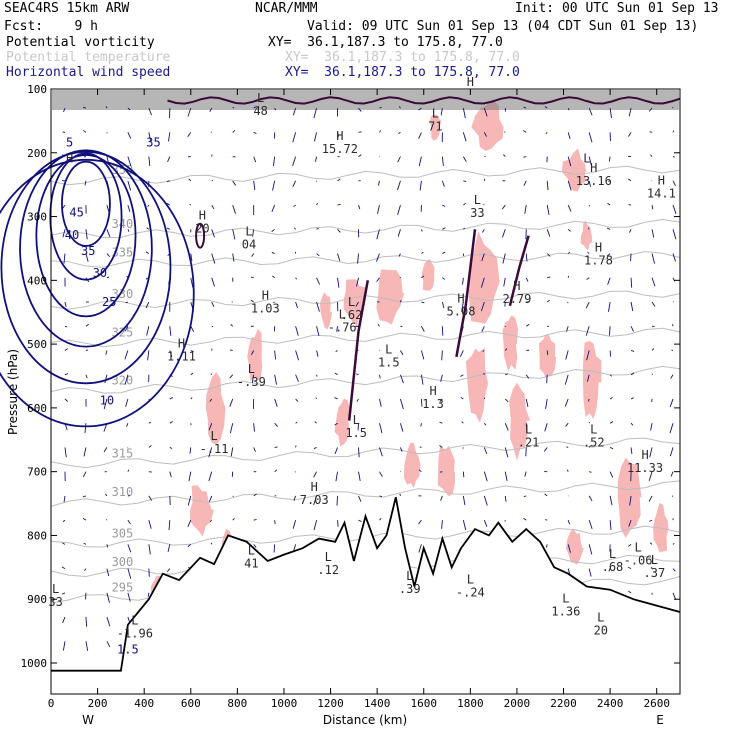 Image resolution: width=740 pixels, height=740 pixels. What do you see at coordinates (610, 703) in the screenshot?
I see `x-tick-label: 2400` at bounding box center [610, 703].